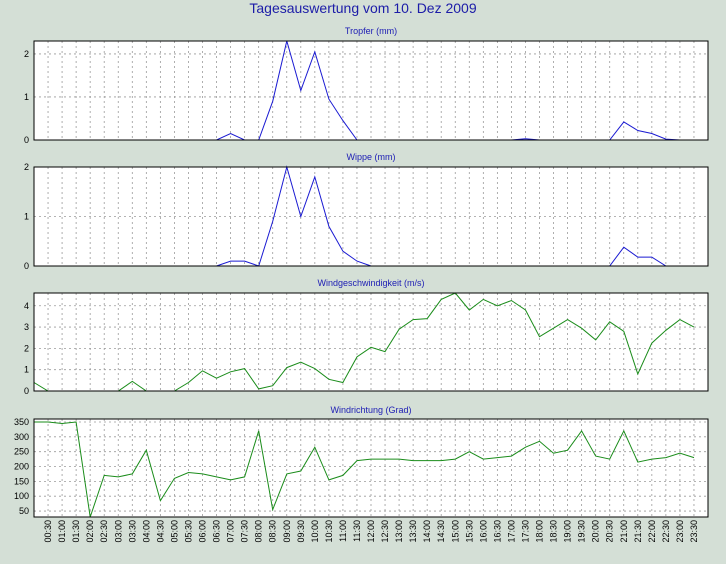  I want to click on panel-title: Windgeschwindigkeit (m/s), so click(370, 283).